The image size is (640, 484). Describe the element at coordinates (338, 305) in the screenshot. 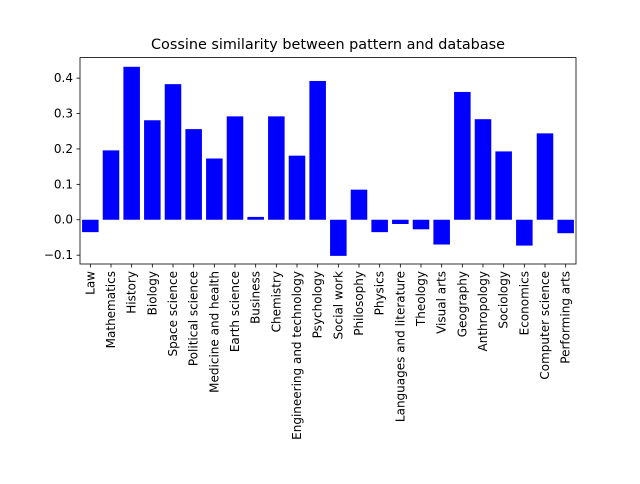

I see `x-tick-label: Social work` at that location.